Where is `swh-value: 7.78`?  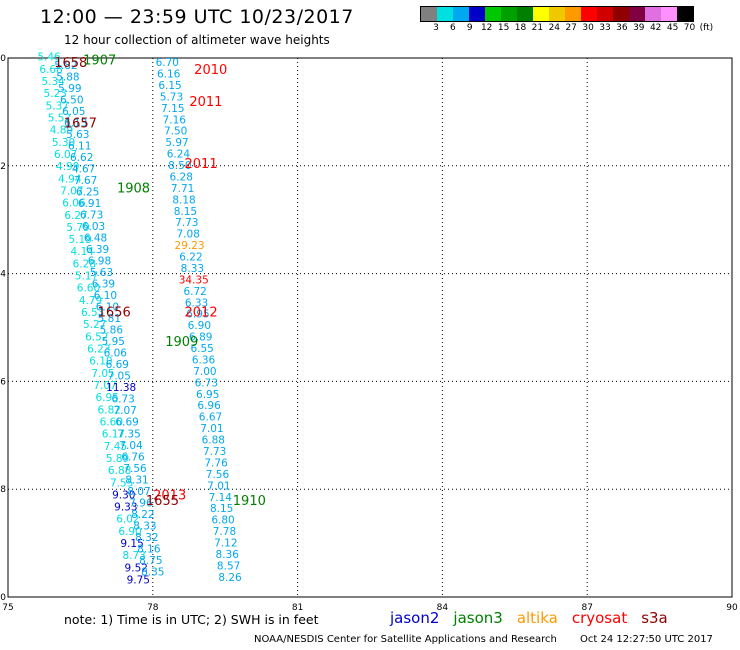
swh-value: 7.78 is located at coordinates (224, 532).